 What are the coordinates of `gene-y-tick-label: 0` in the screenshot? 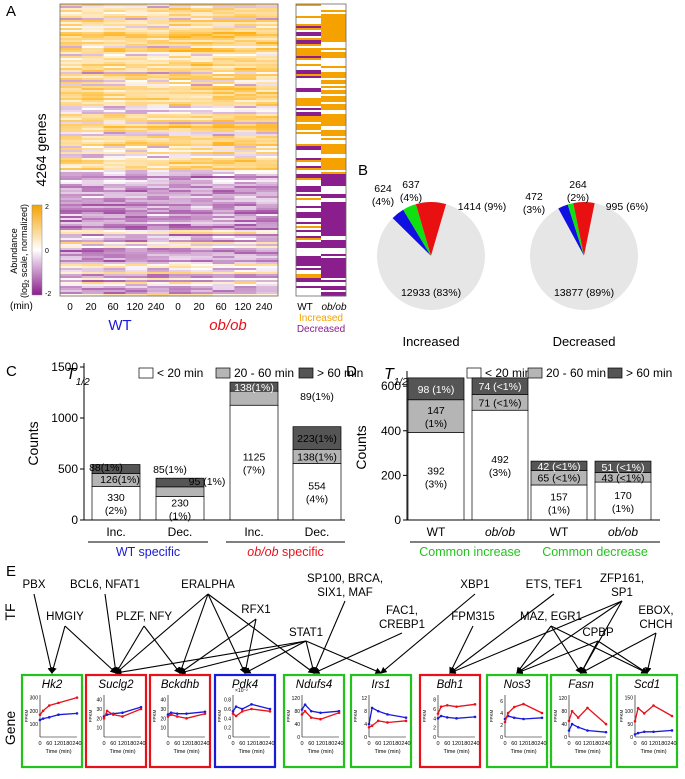 It's located at (434, 738).